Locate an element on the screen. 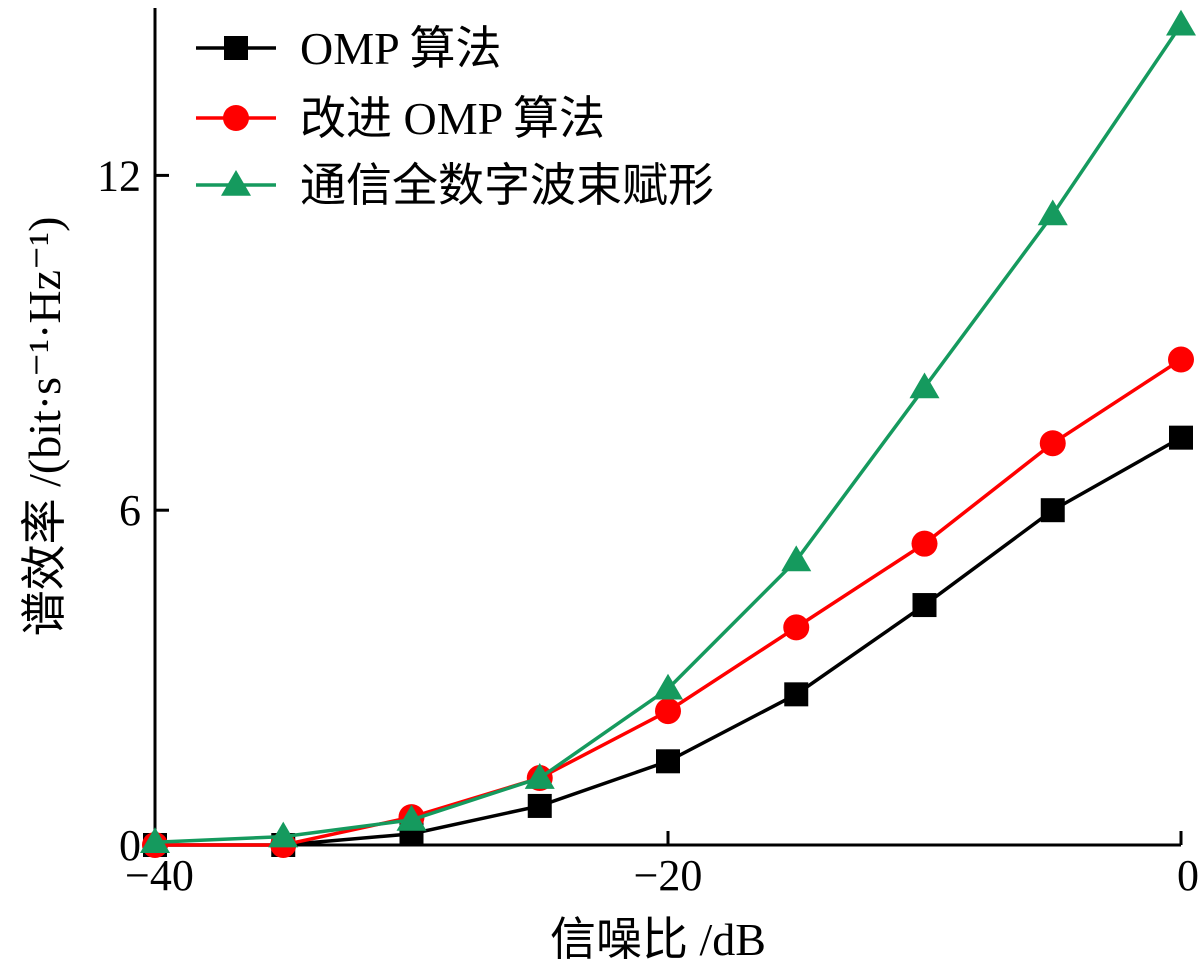 This screenshot has width=1200, height=970. y-tick-label: 6 is located at coordinates (130, 510).